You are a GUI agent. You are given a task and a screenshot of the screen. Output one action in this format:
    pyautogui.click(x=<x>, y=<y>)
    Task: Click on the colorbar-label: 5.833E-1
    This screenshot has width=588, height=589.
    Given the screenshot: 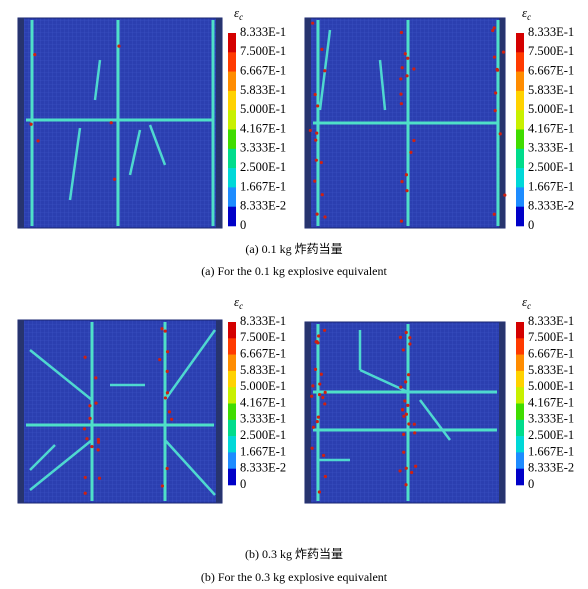 What is the action you would take?
    pyautogui.click(x=263, y=90)
    